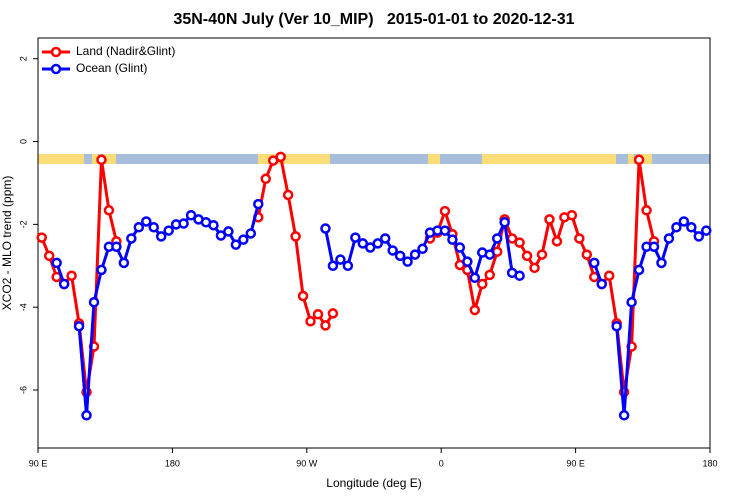 The image size is (750, 500). Describe the element at coordinates (7, 243) in the screenshot. I see `y-axis-title: XCO2 - MLO trend (ppm)` at that location.